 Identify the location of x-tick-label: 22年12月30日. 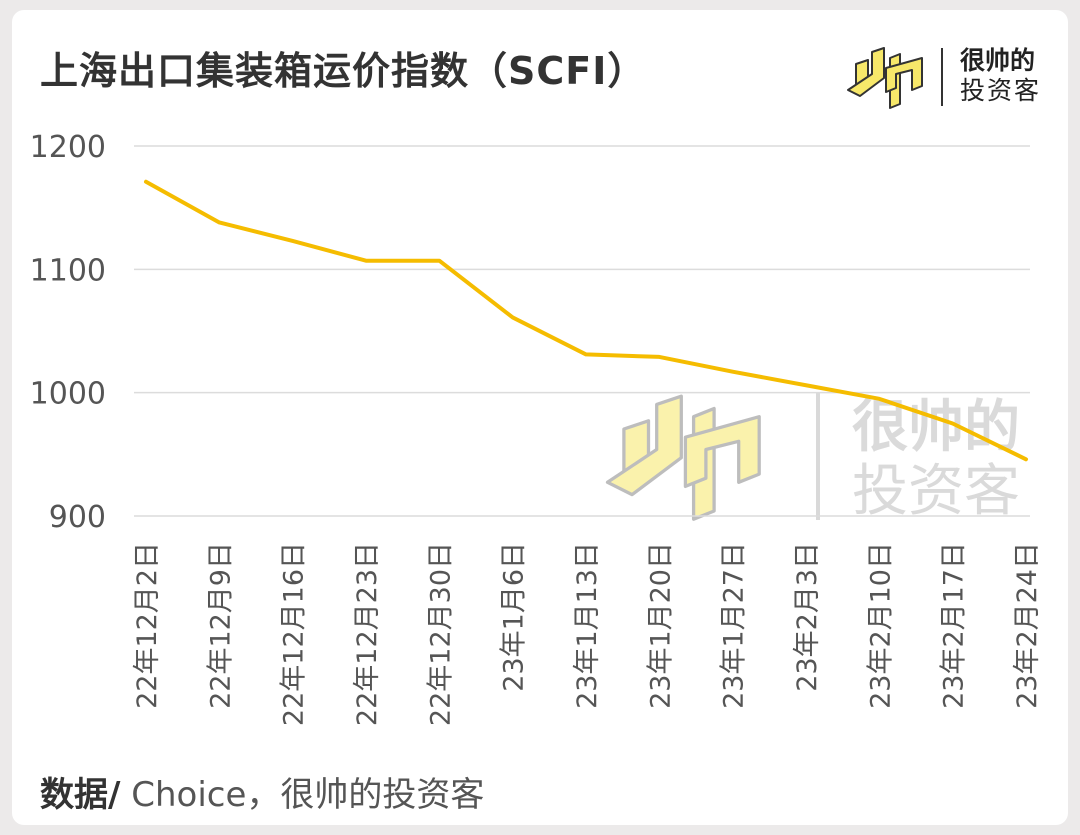
(440, 634).